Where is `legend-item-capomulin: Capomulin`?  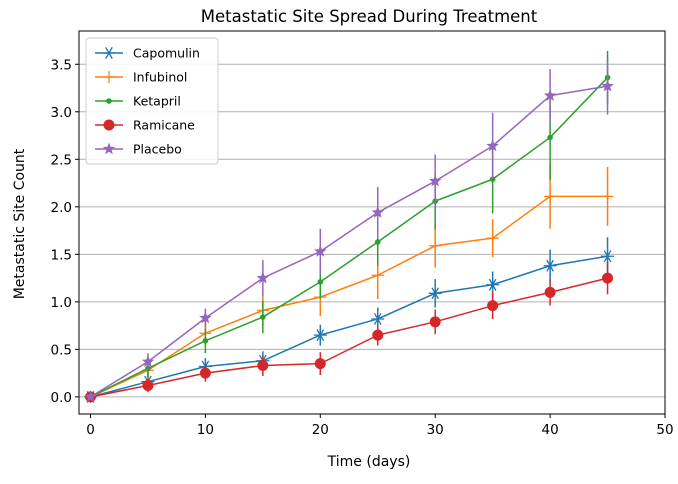 legend-item-capomulin: Capomulin is located at coordinates (147, 53).